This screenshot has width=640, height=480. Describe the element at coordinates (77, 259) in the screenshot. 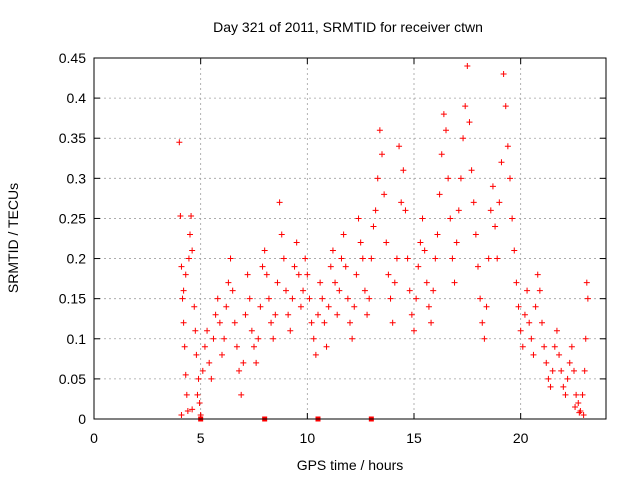

I see `y-tick-label: 0.2` at that location.